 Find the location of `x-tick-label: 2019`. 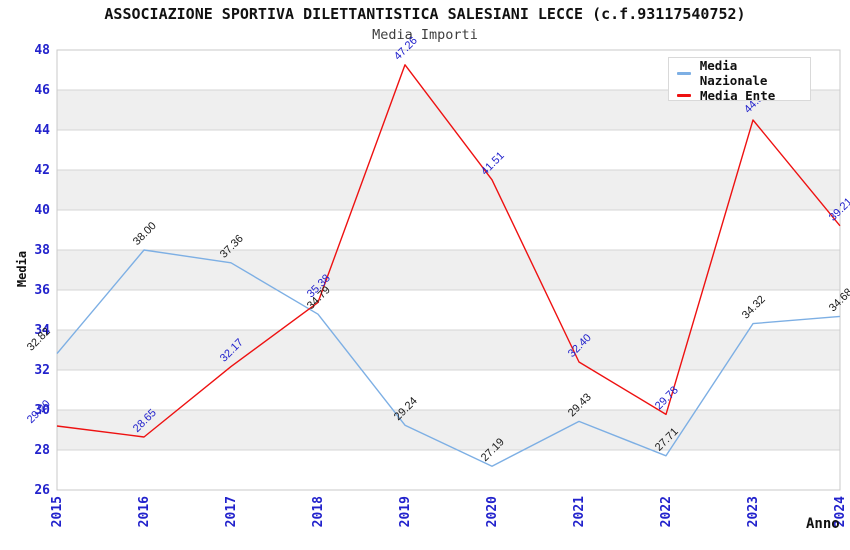

x-tick-label: 2019 is located at coordinates (405, 511).